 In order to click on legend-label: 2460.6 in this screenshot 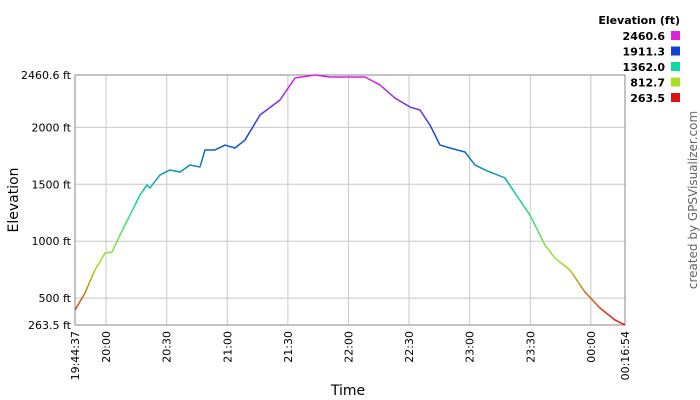, I will do `click(644, 36)`.